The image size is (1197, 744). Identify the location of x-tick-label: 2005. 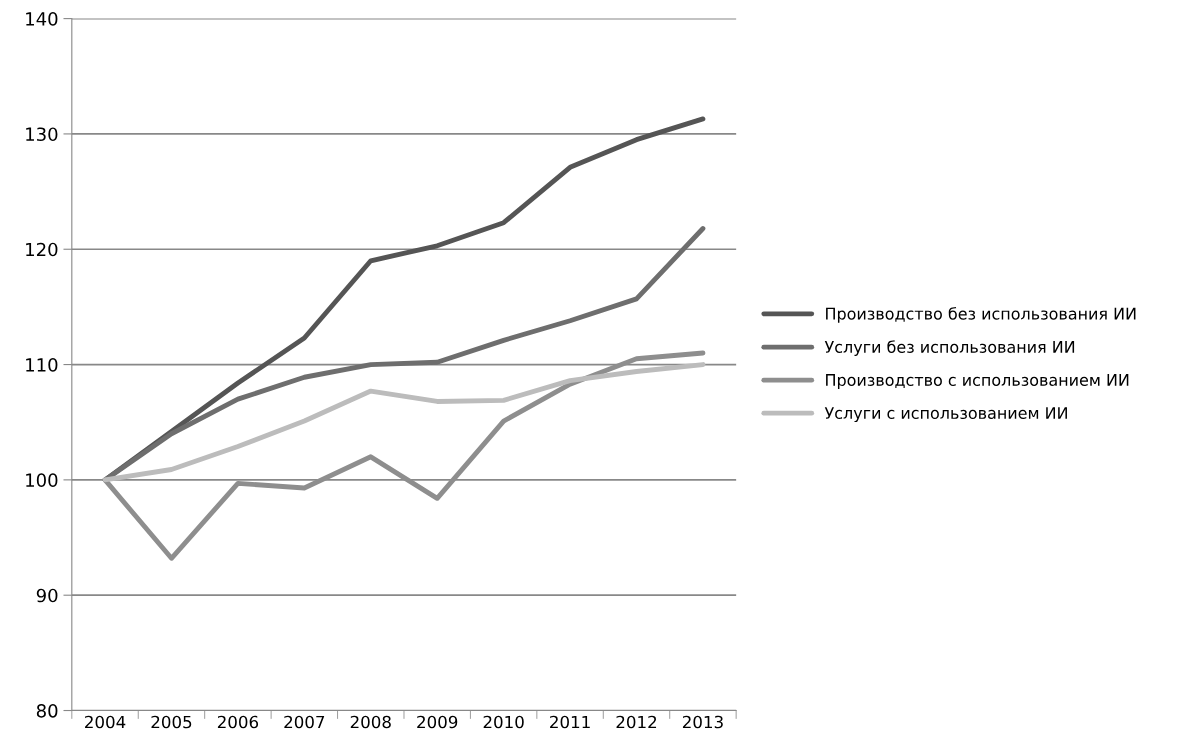
(171, 722).